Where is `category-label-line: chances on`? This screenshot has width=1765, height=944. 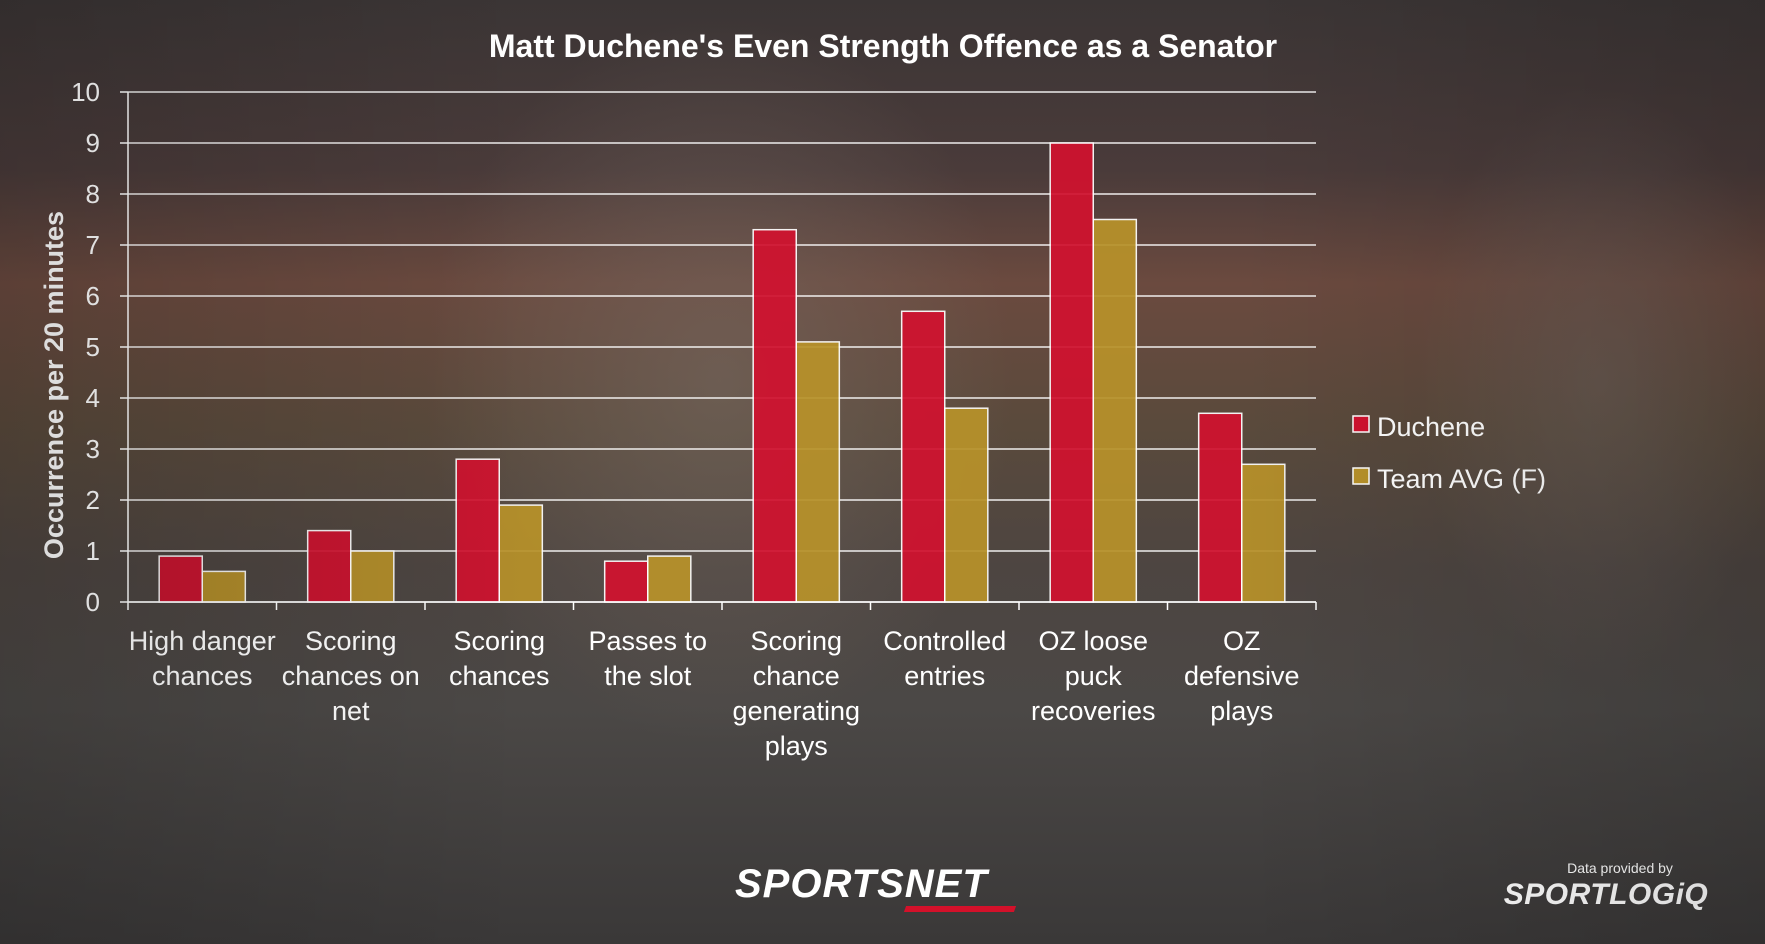
category-label-line: chances on is located at coordinates (351, 676).